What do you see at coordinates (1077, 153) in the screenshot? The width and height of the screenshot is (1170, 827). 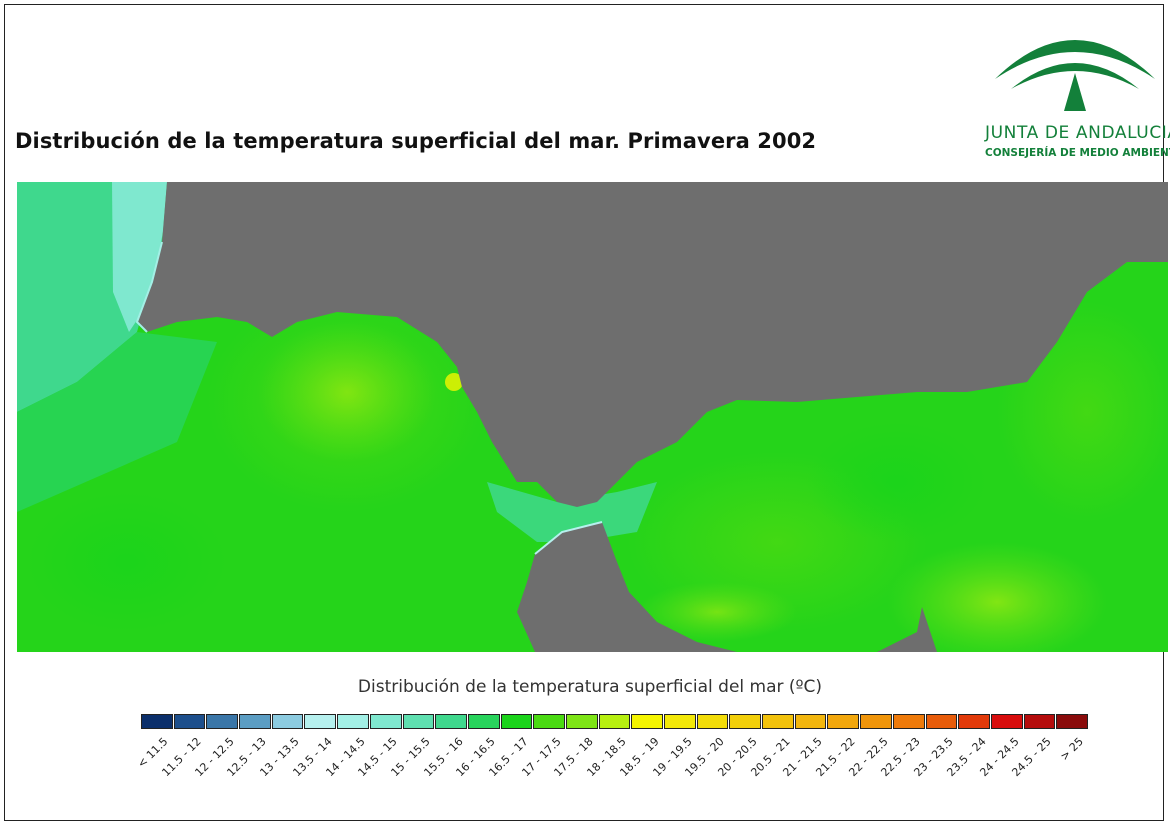 I see `logo-subtitle: CONSEJERÍA DE MEDIO AMBIENTE` at bounding box center [1077, 153].